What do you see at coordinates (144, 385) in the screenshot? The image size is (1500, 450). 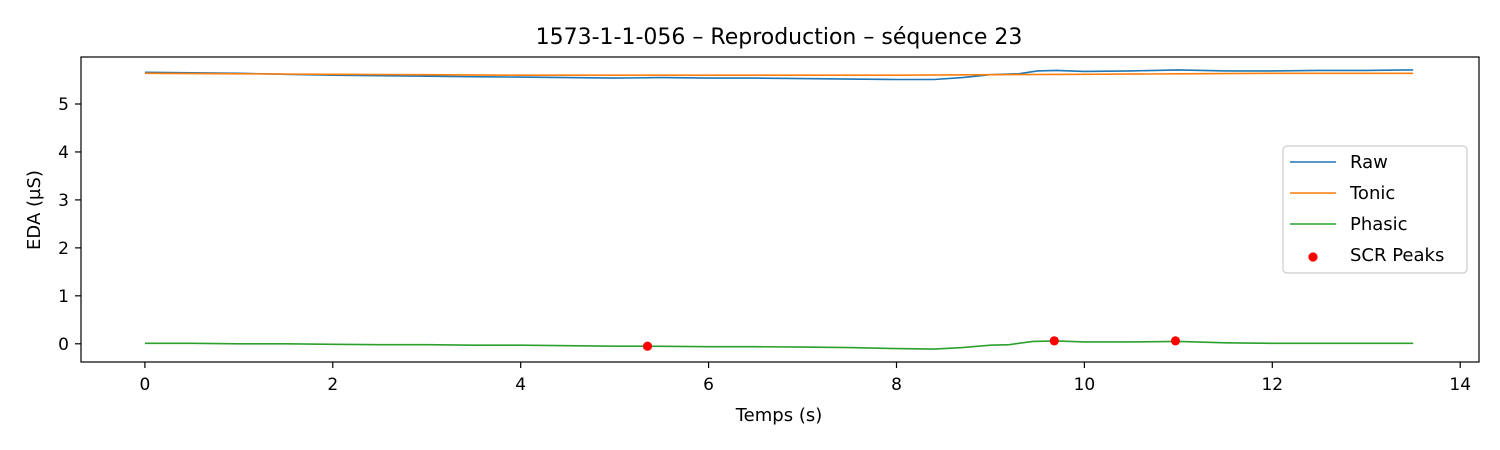 I see `x-tick-label: 0` at bounding box center [144, 385].